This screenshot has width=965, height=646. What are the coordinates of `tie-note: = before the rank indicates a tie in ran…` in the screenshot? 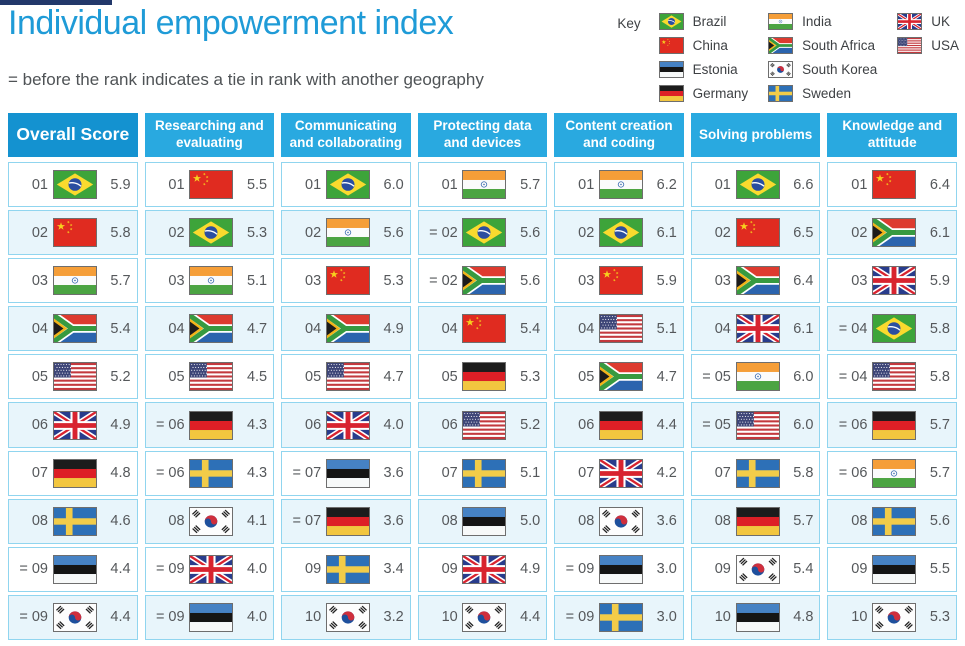 It's located at (246, 79).